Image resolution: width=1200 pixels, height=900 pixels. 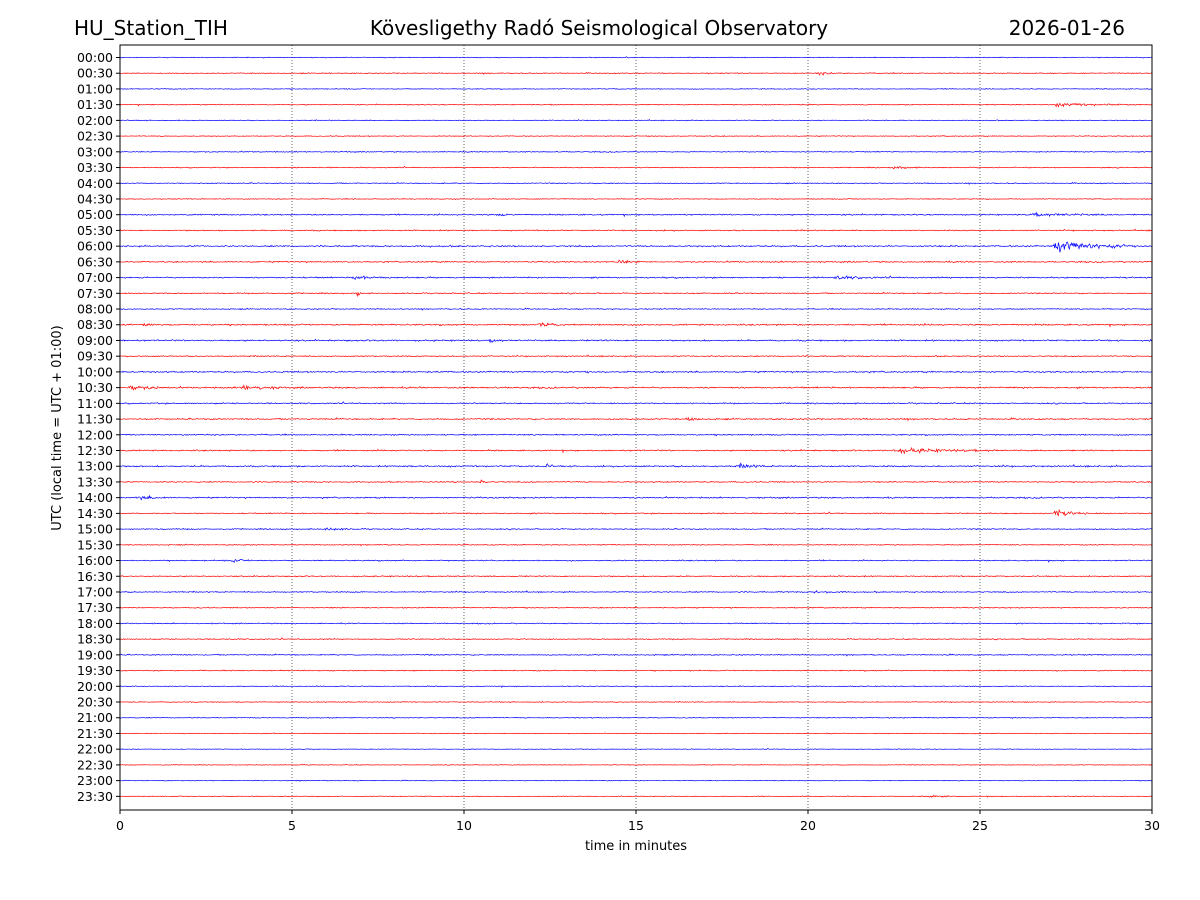 I want to click on y-tick-label: 00:00, so click(x=95, y=57).